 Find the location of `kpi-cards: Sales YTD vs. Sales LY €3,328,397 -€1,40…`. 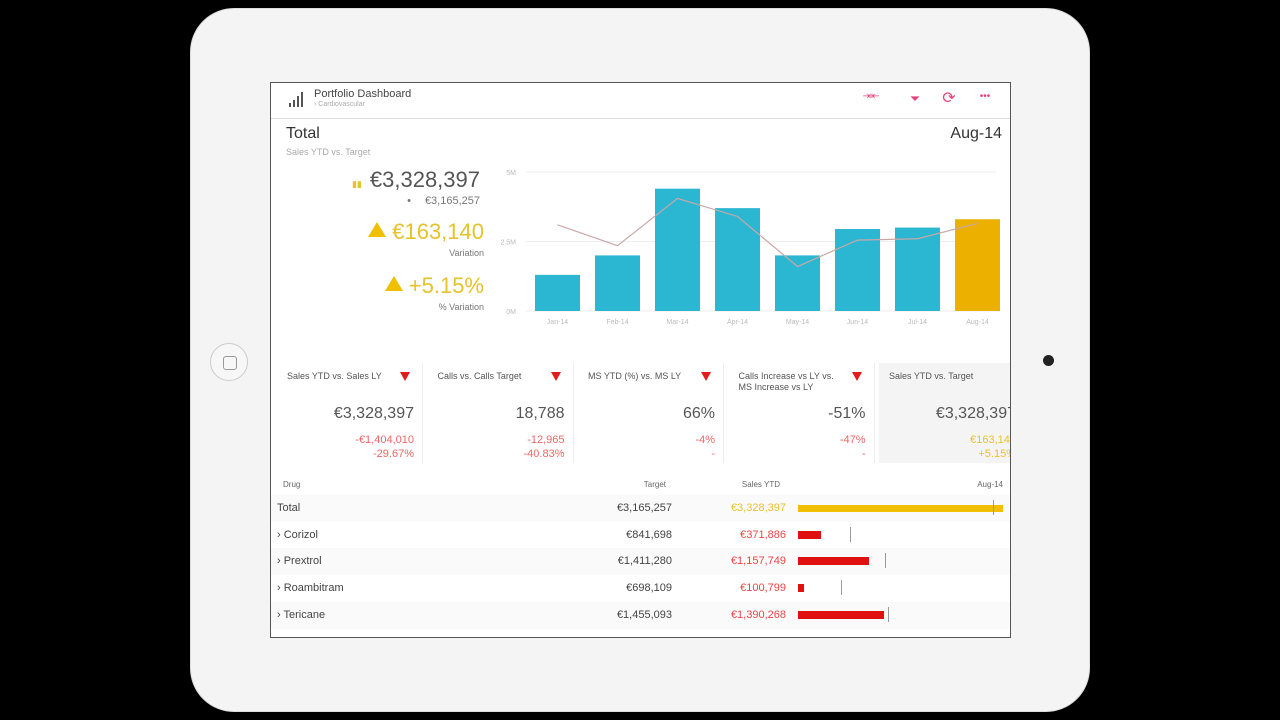

kpi-cards: Sales YTD vs. Sales LY €3,328,397 -€1,40… is located at coordinates (641, 413).